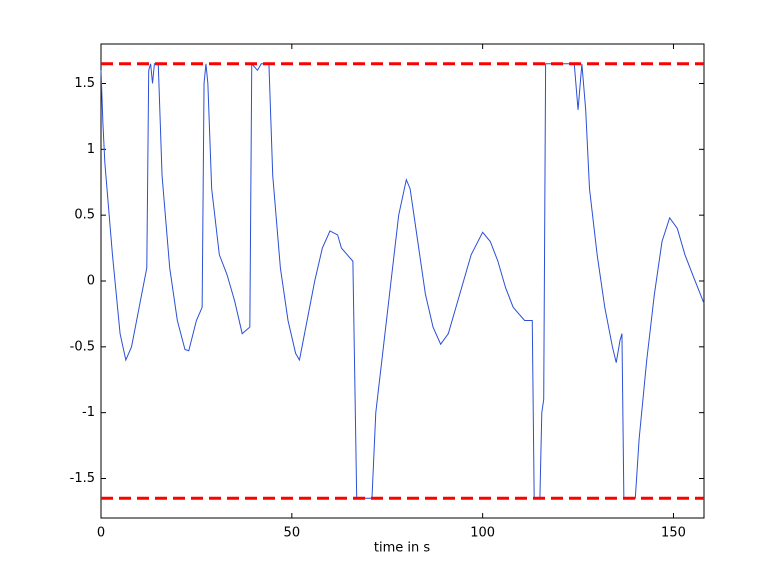 This screenshot has width=777, height=584. What do you see at coordinates (402, 548) in the screenshot?
I see `x-axis-label: time in s` at bounding box center [402, 548].